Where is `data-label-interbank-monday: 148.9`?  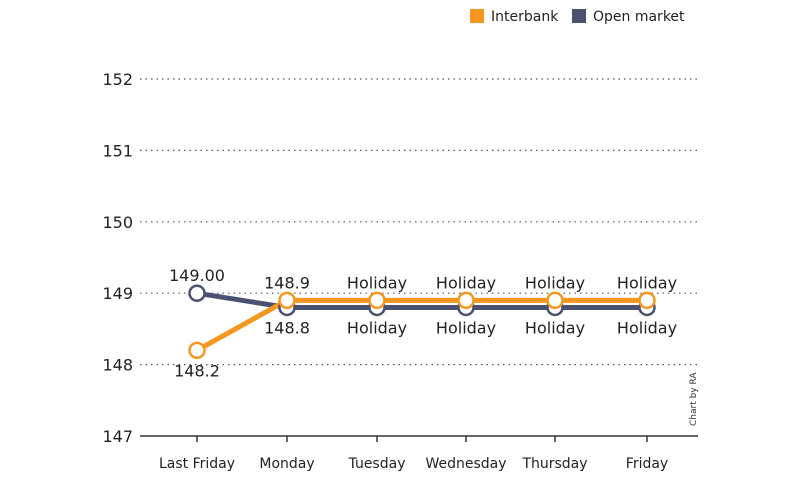 data-label-interbank-monday: 148.9 is located at coordinates (287, 282).